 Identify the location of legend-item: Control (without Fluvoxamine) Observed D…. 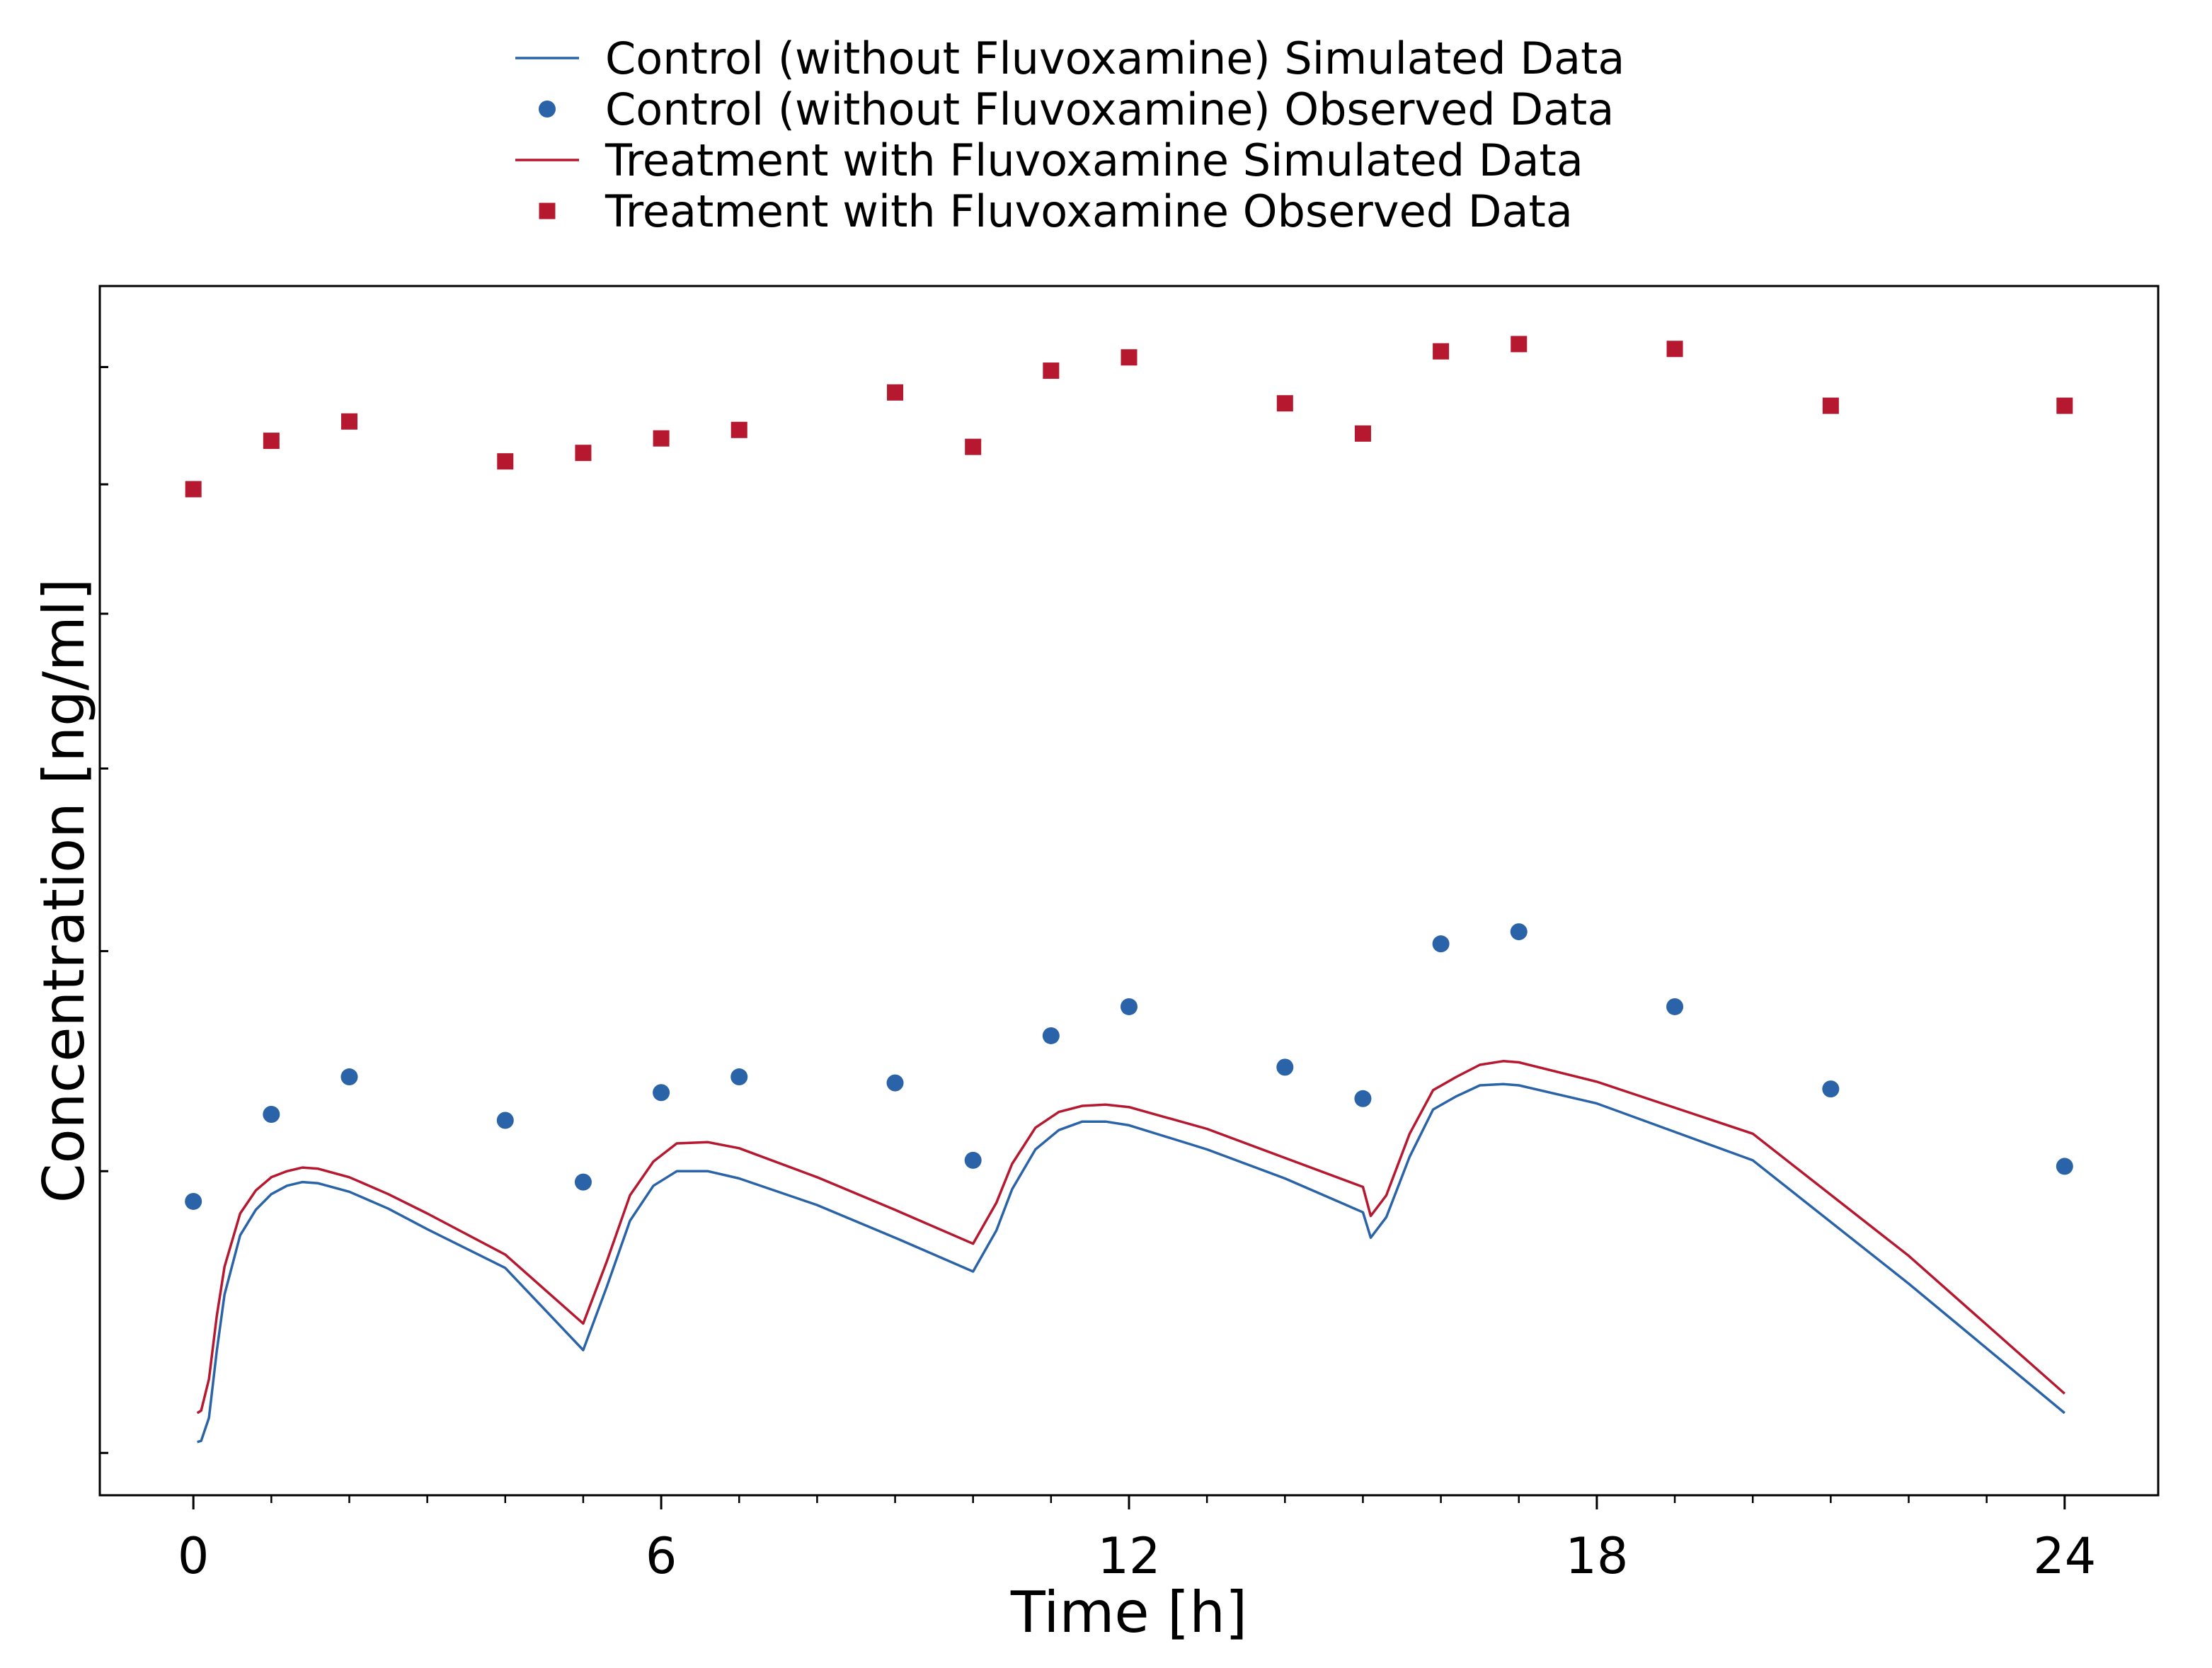
(1076, 109).